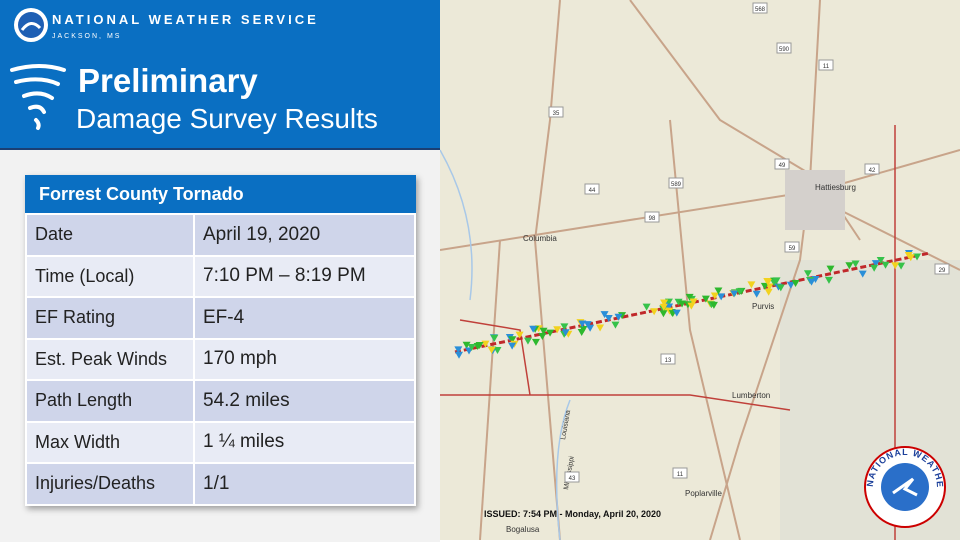 This screenshot has width=960, height=542. What do you see at coordinates (110, 401) in the screenshot?
I see `label-cell: Path Length` at bounding box center [110, 401].